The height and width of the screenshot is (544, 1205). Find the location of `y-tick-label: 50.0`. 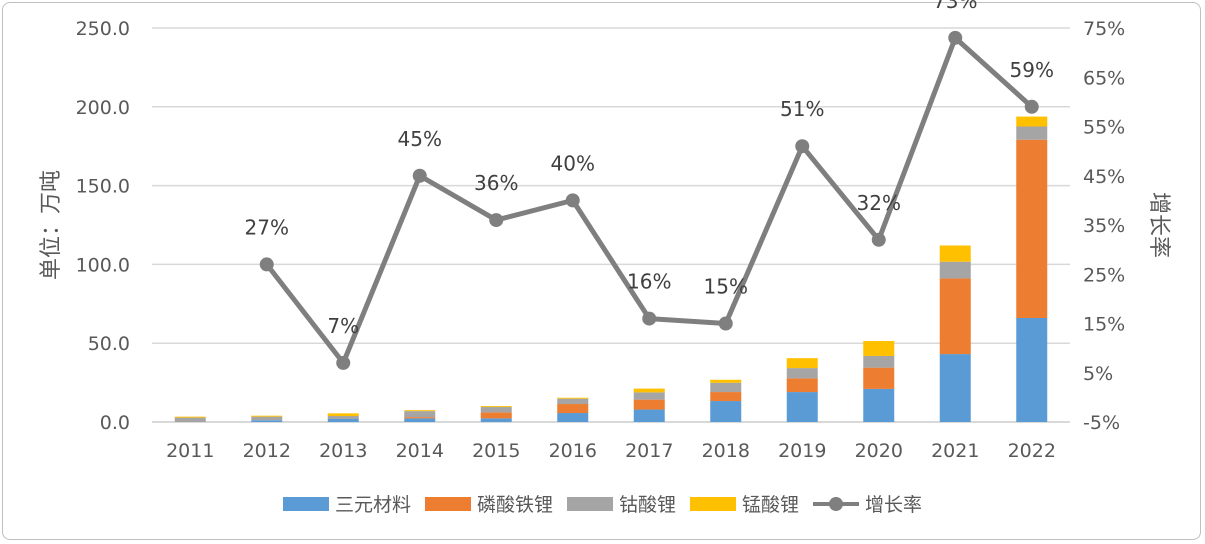

y-tick-label: 50.0 is located at coordinates (109, 344).